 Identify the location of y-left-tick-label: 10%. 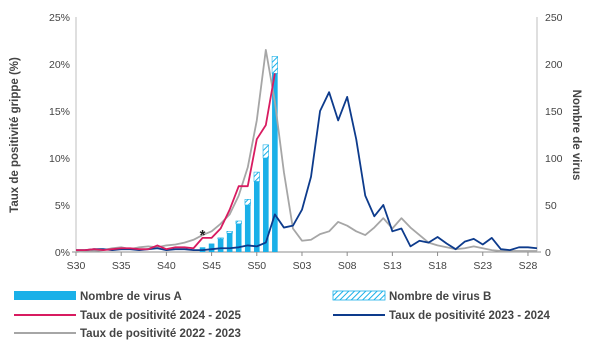
(59, 159).